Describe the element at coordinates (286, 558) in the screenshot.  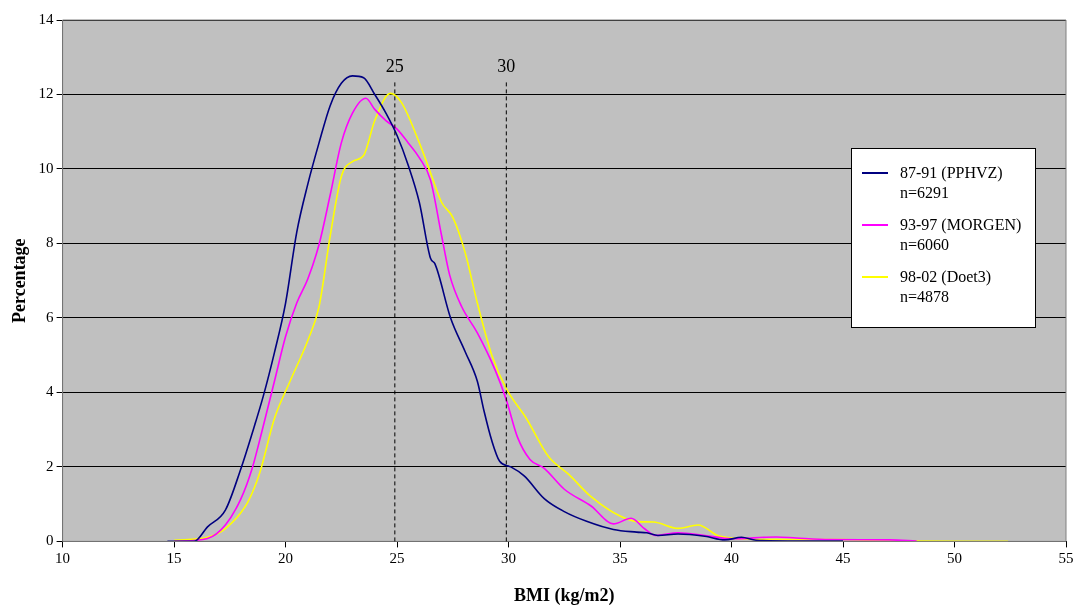
I see `x-tick-label: 20` at that location.